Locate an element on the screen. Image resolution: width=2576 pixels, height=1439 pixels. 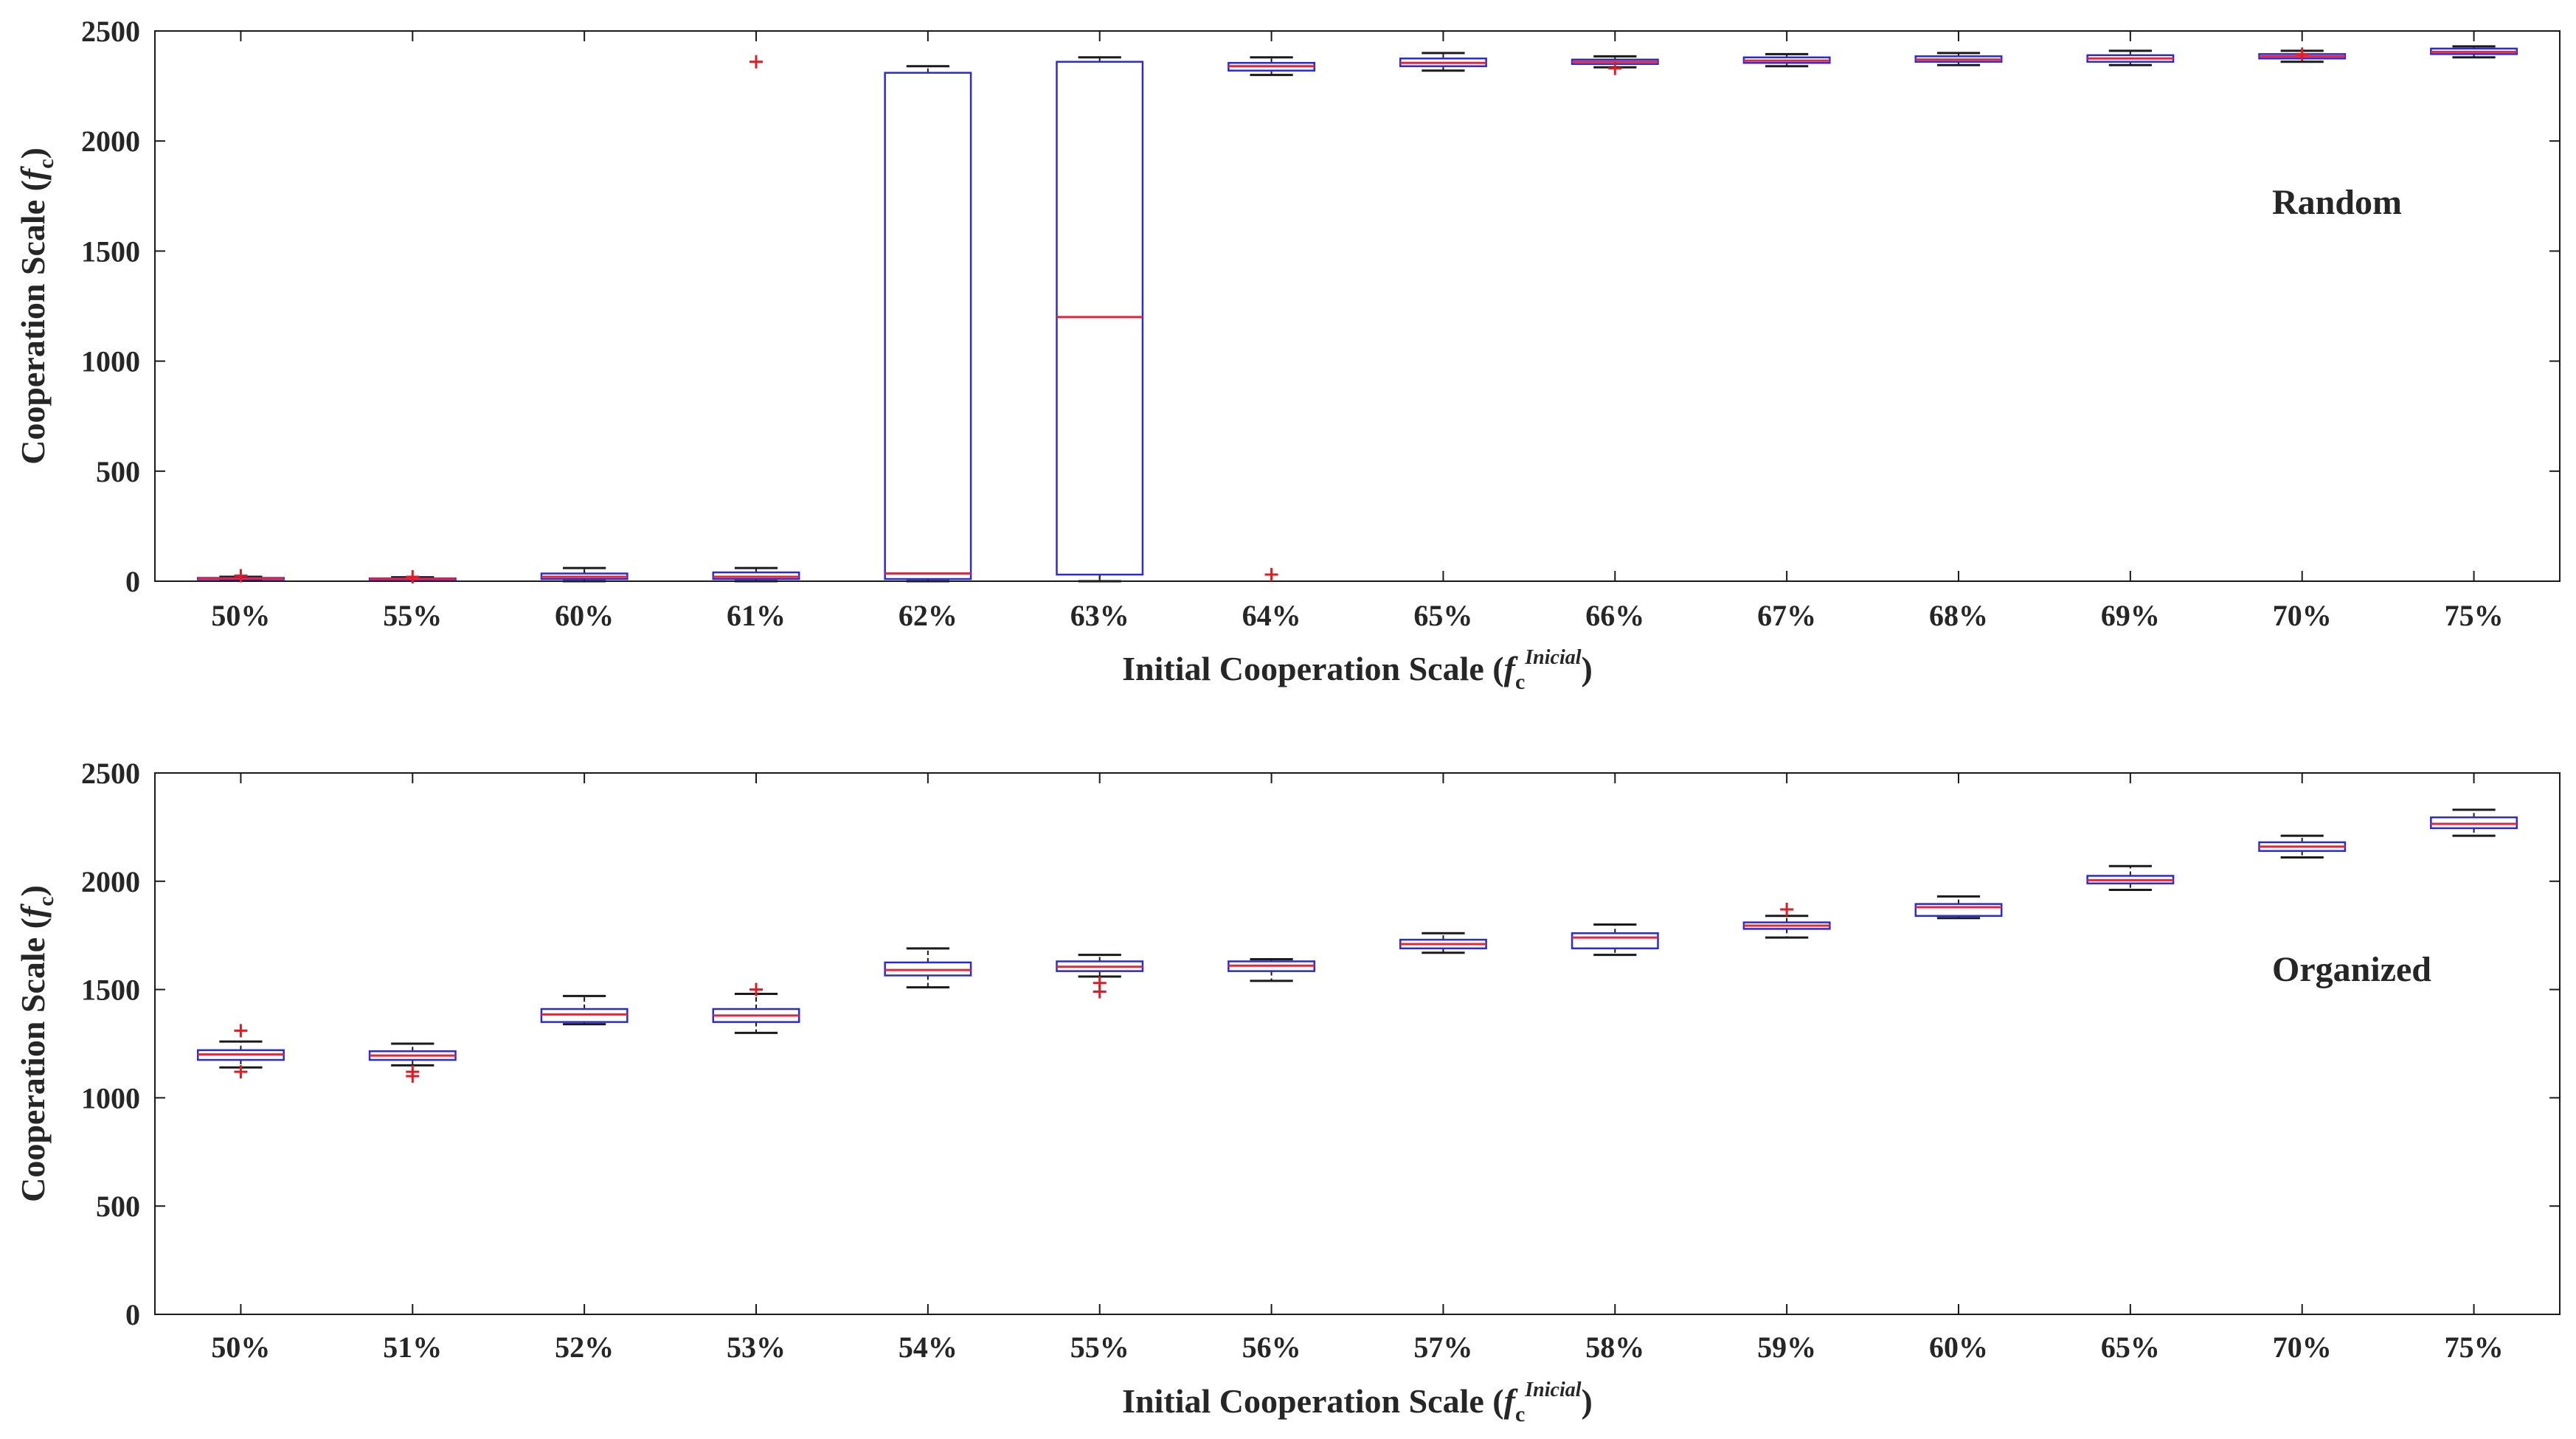
x-tick-label: 51% is located at coordinates (413, 1347).